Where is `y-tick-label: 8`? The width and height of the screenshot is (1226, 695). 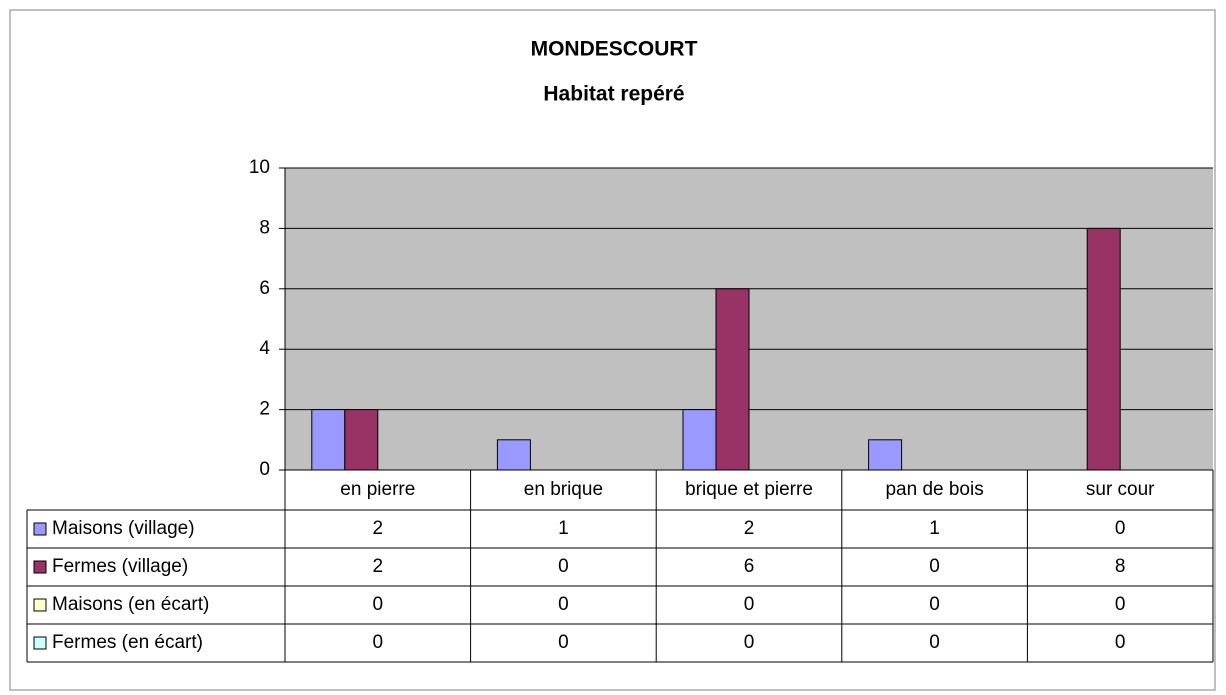 y-tick-label: 8 is located at coordinates (264, 227).